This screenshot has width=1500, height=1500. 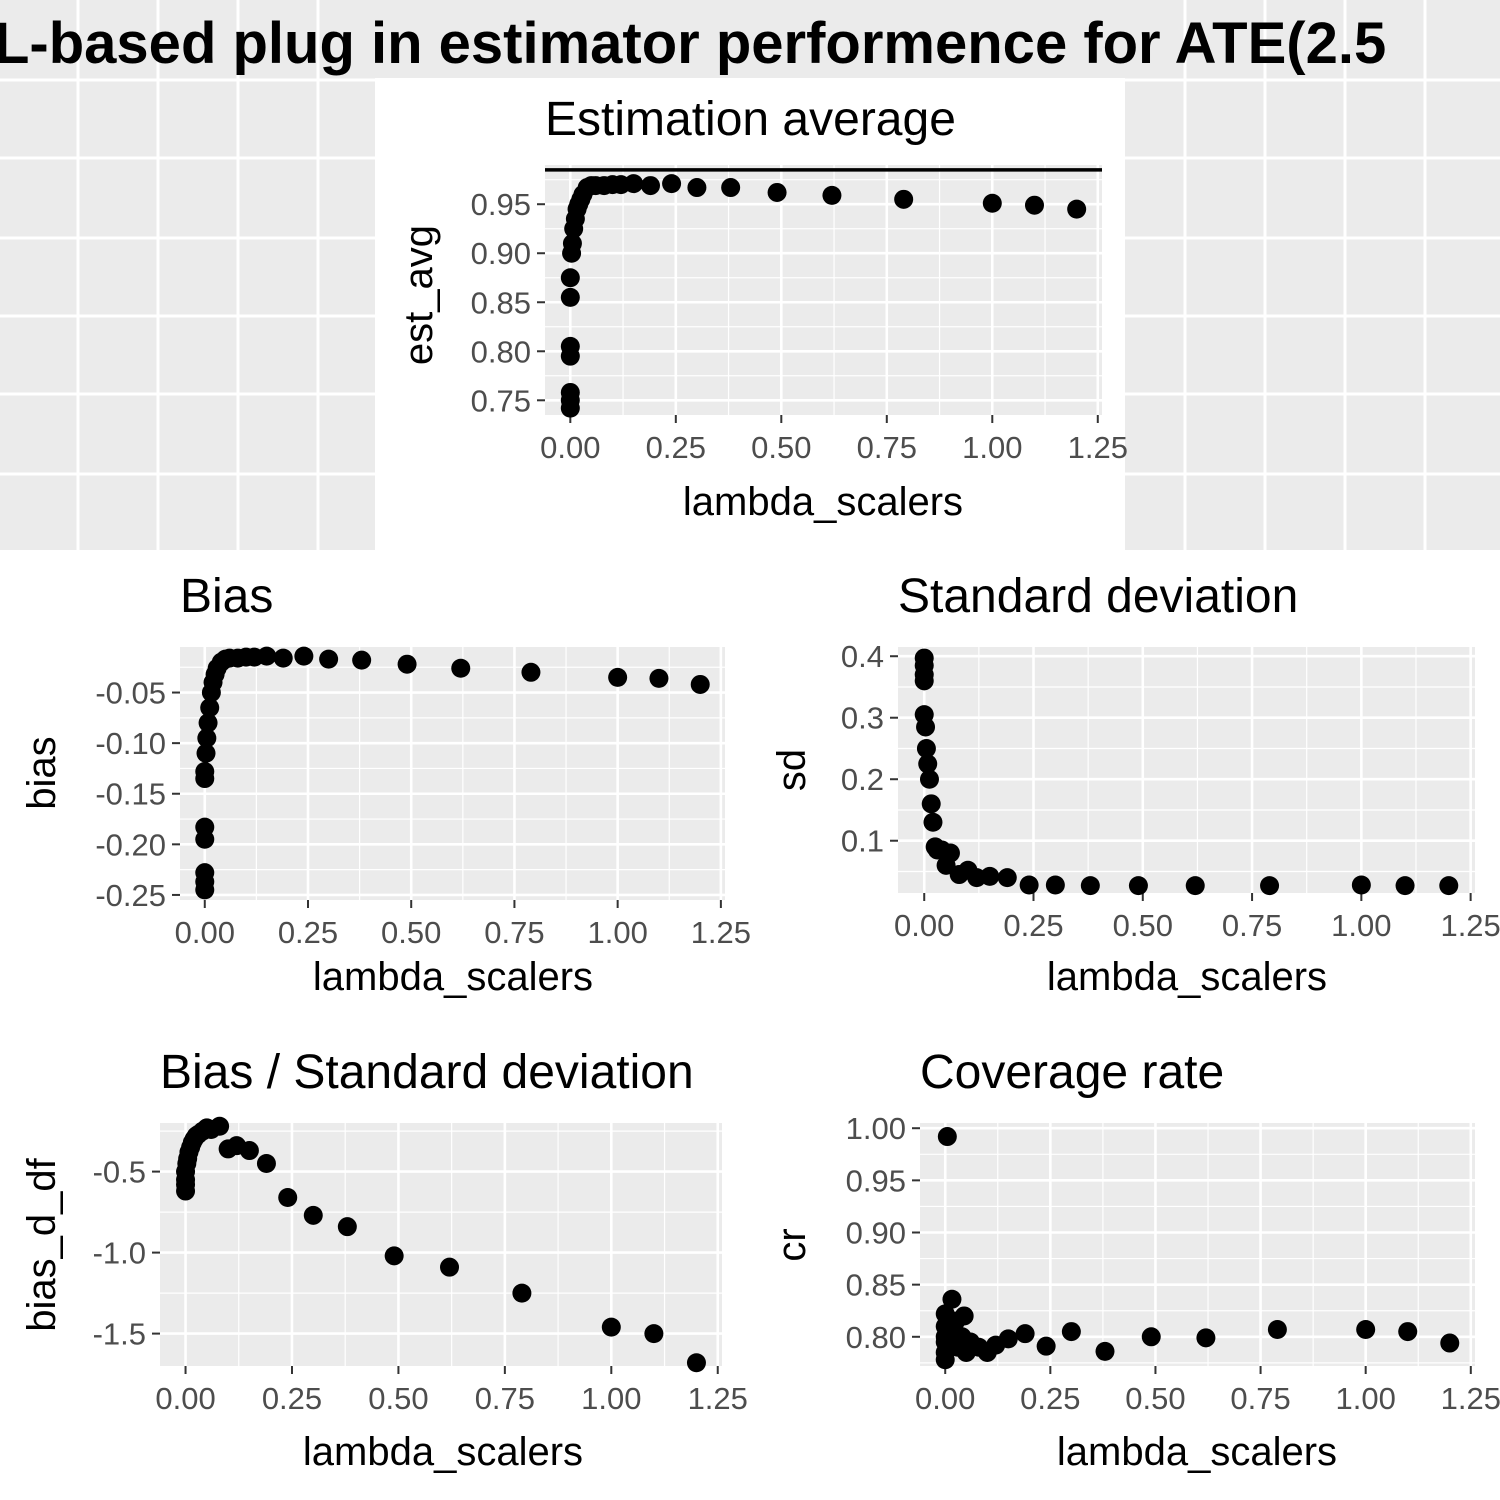 I want to click on y-tick-label: -0.05, so click(x=130, y=693).